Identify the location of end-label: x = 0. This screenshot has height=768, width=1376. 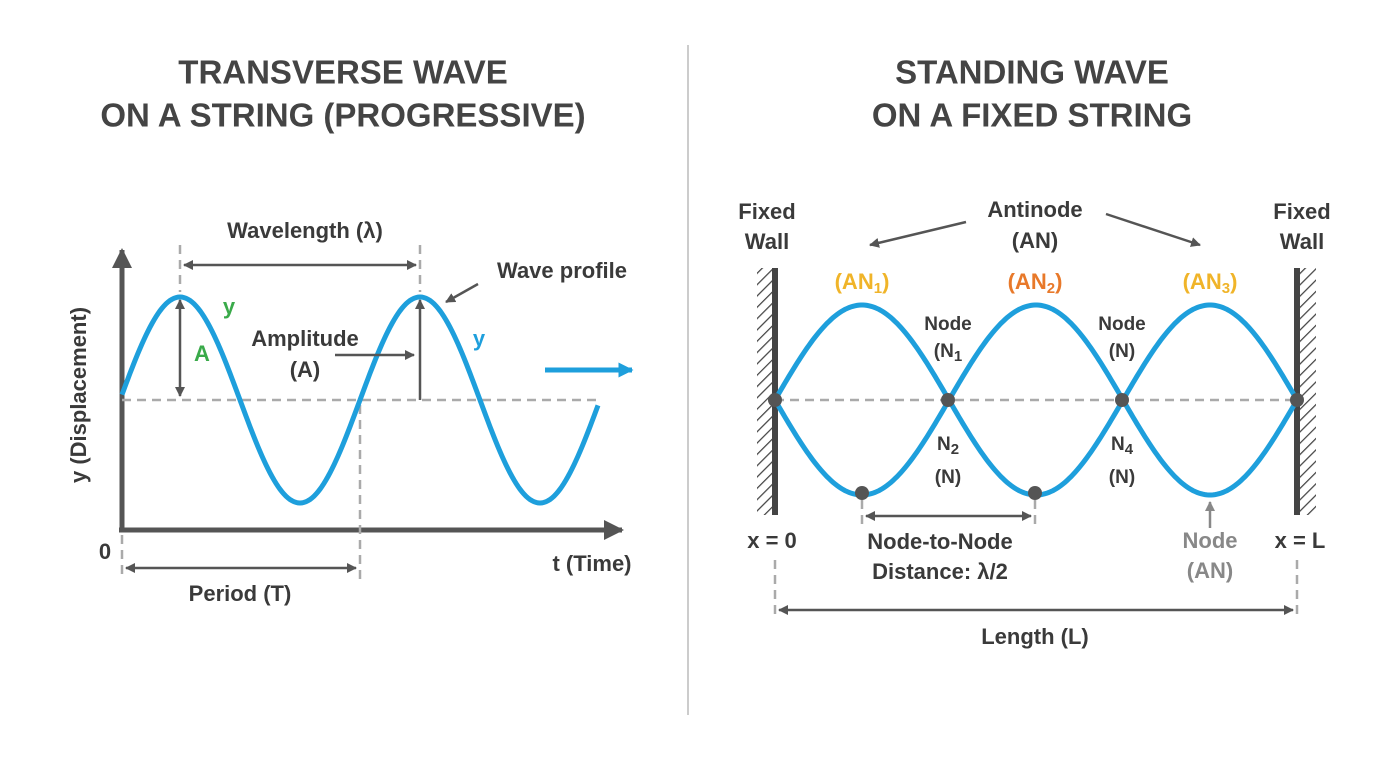
(772, 540).